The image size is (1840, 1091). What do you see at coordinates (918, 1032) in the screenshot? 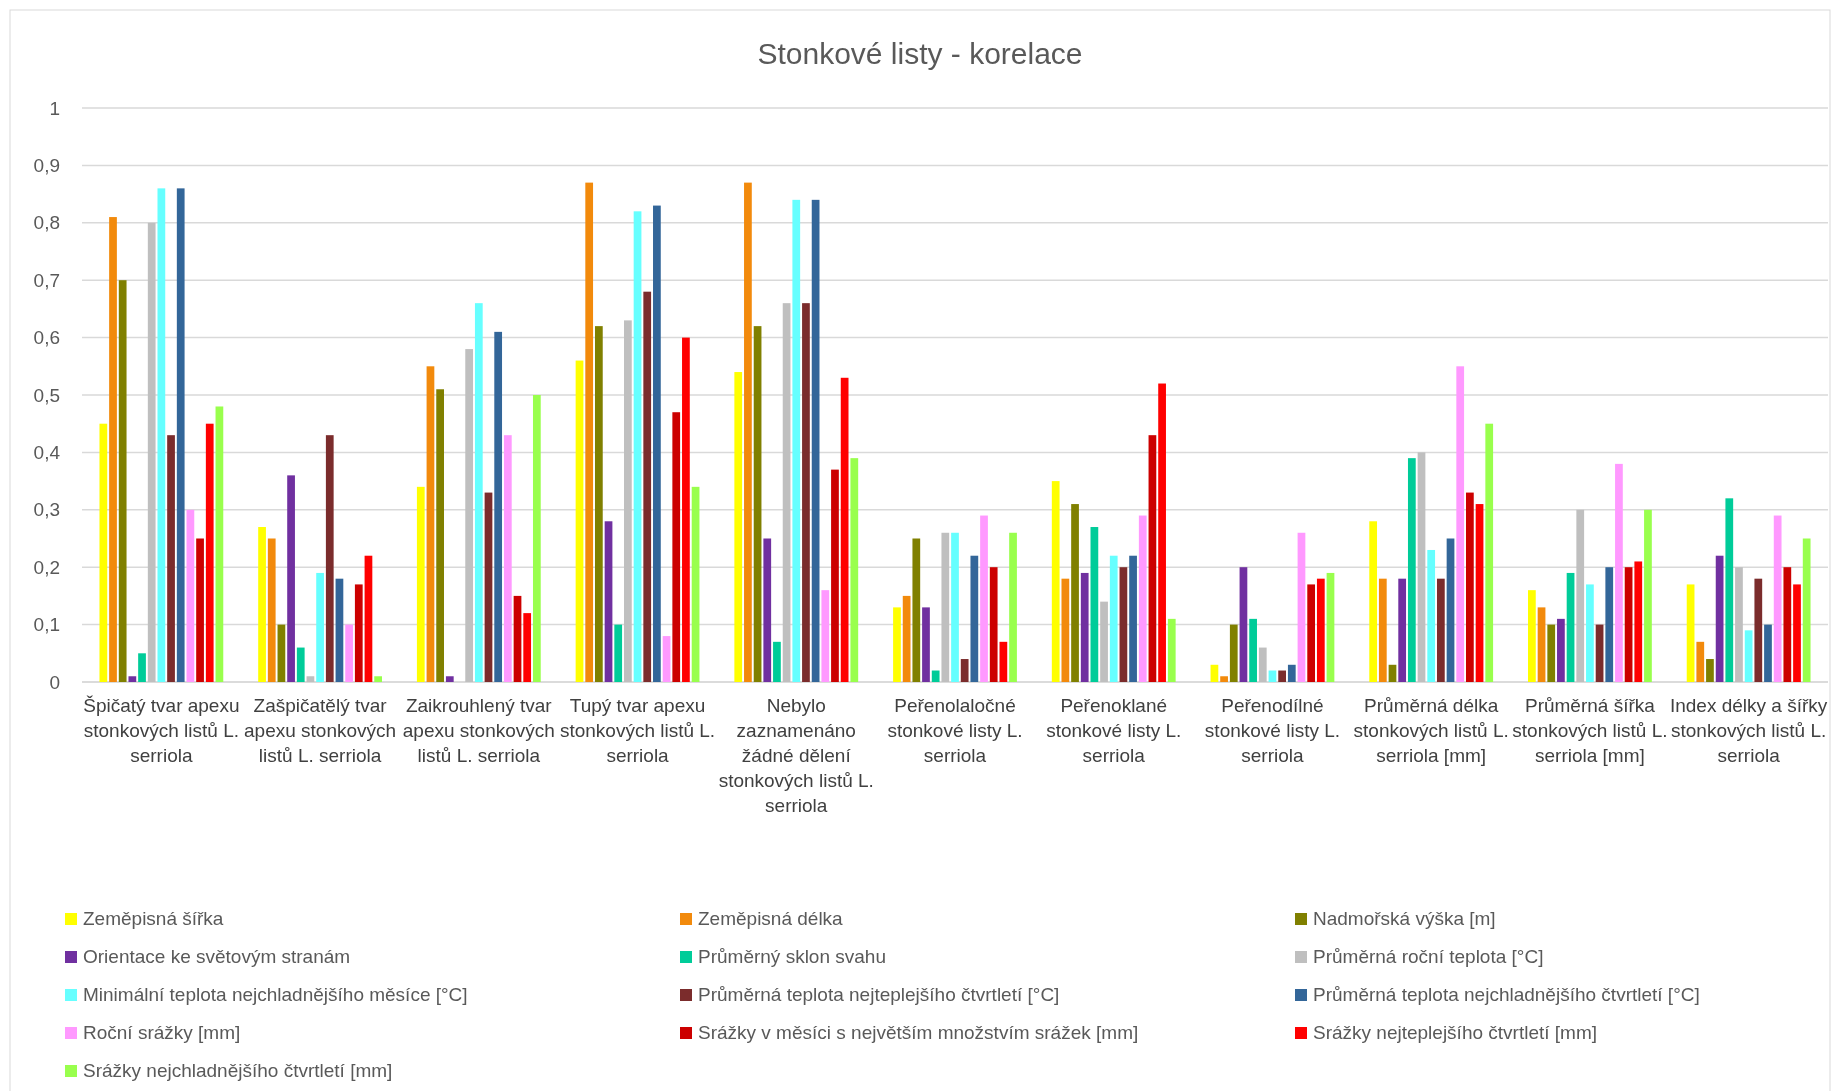
I see `legend-label: Srážky v měsíci s největším množstvím srážek [mm]` at bounding box center [918, 1032].